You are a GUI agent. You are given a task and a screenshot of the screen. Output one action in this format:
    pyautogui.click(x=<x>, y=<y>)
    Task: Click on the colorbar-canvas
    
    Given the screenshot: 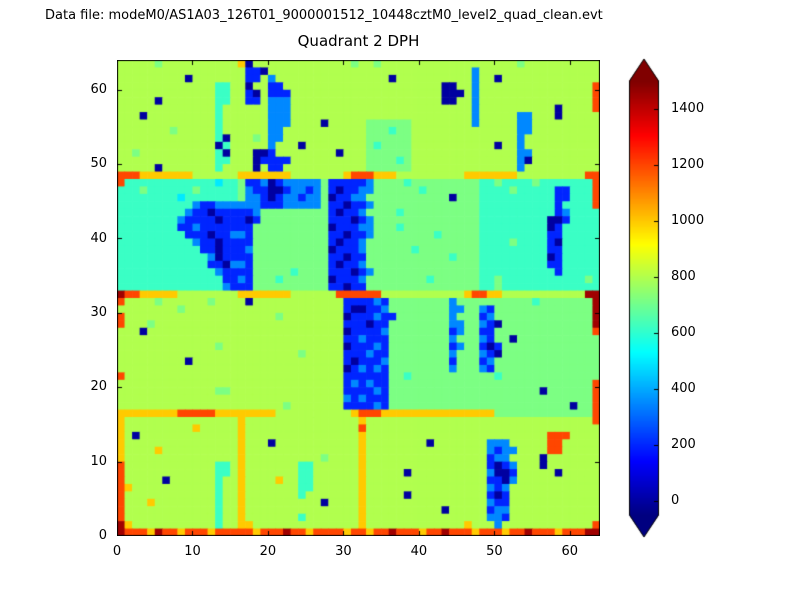 What is the action you would take?
    pyautogui.click(x=645, y=298)
    